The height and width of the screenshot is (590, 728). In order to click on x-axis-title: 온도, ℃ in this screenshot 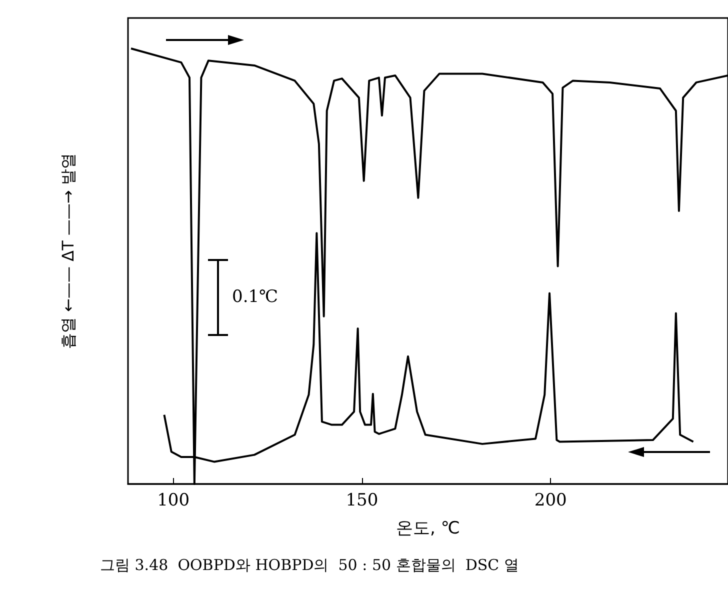, I will do `click(428, 528)`.